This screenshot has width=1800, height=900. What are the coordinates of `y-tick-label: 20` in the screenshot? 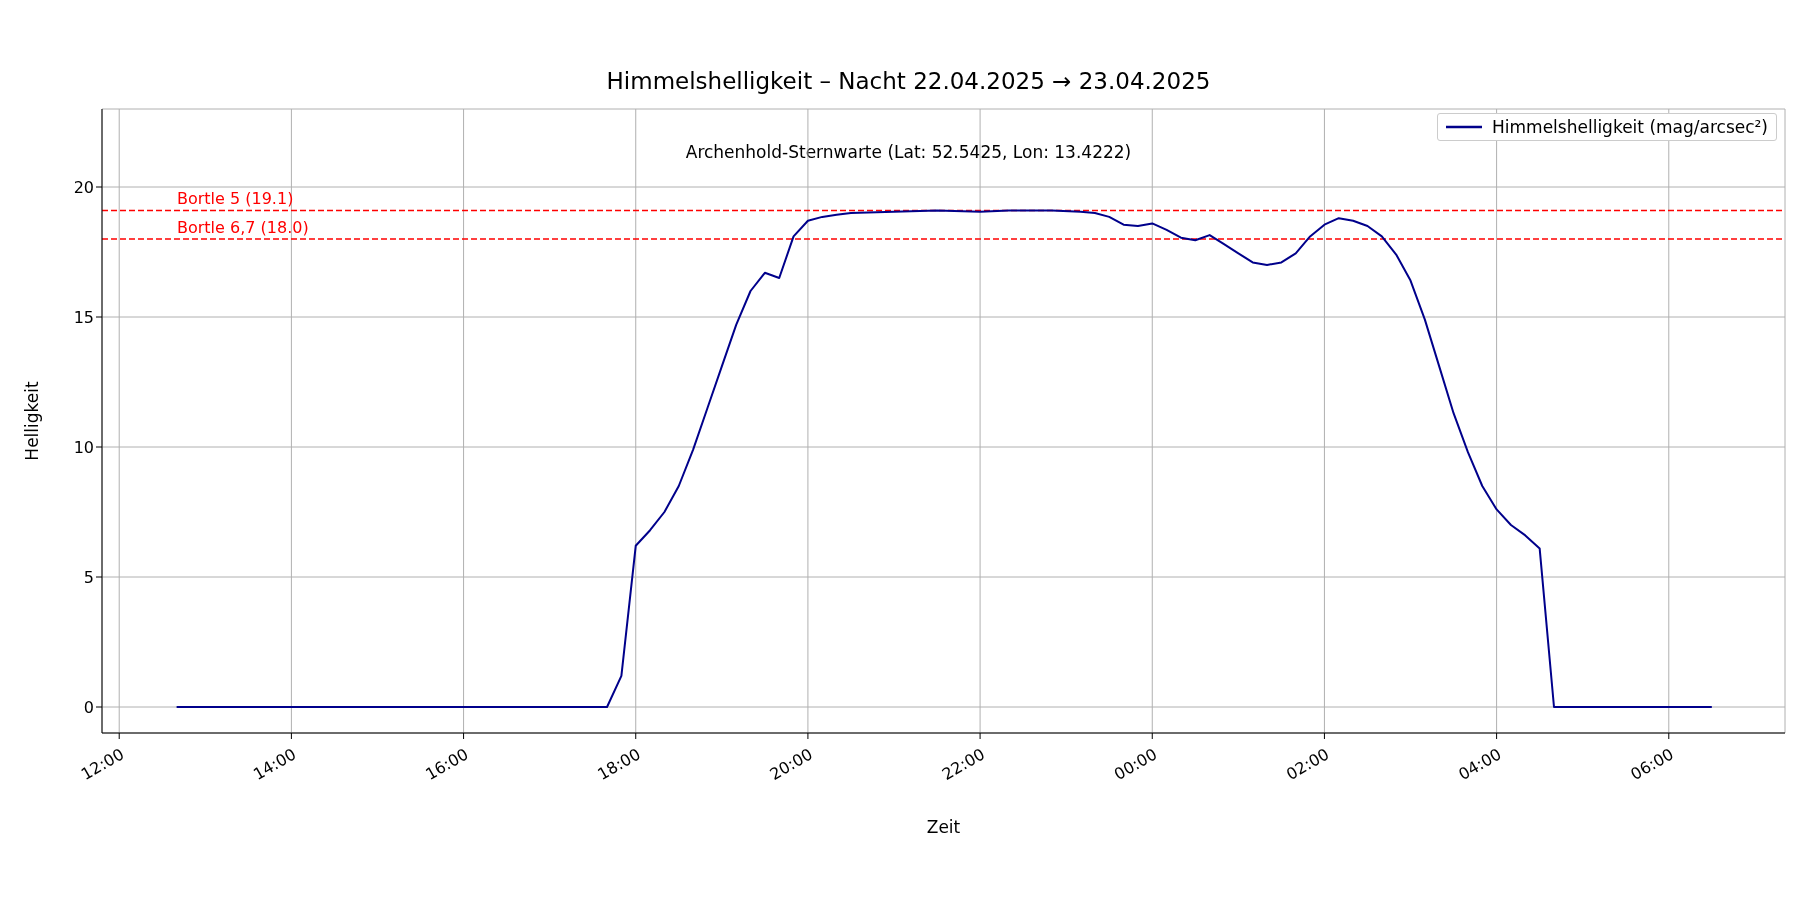 It's located at (83, 187).